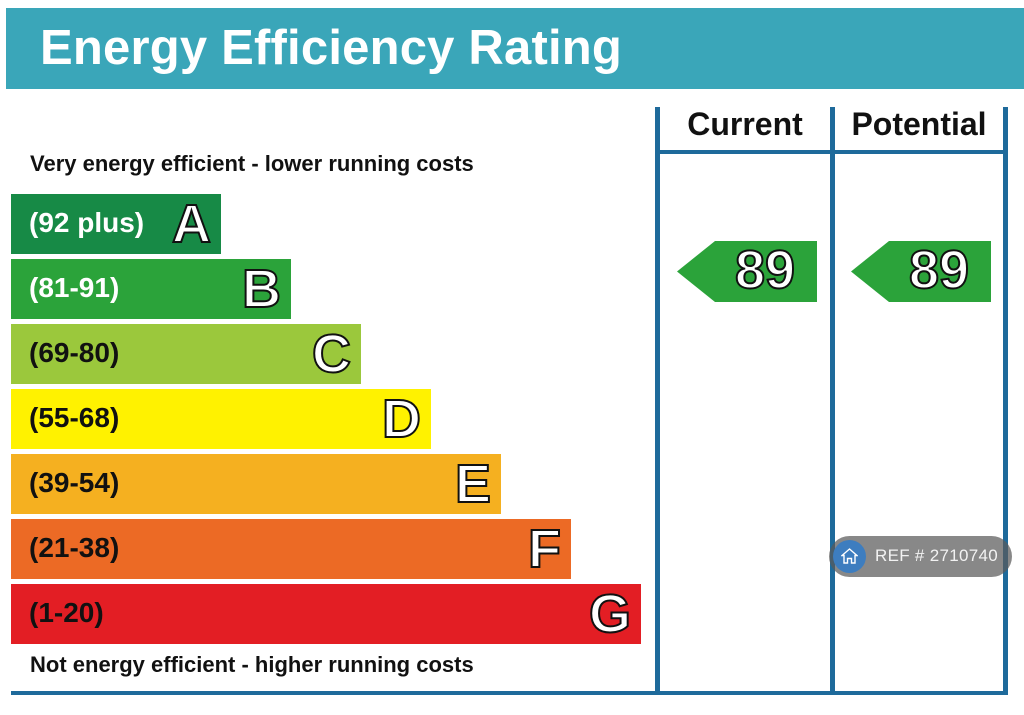 This screenshot has width=1024, height=715. I want to click on title-banner: Energy Efficiency Rating, so click(515, 48).